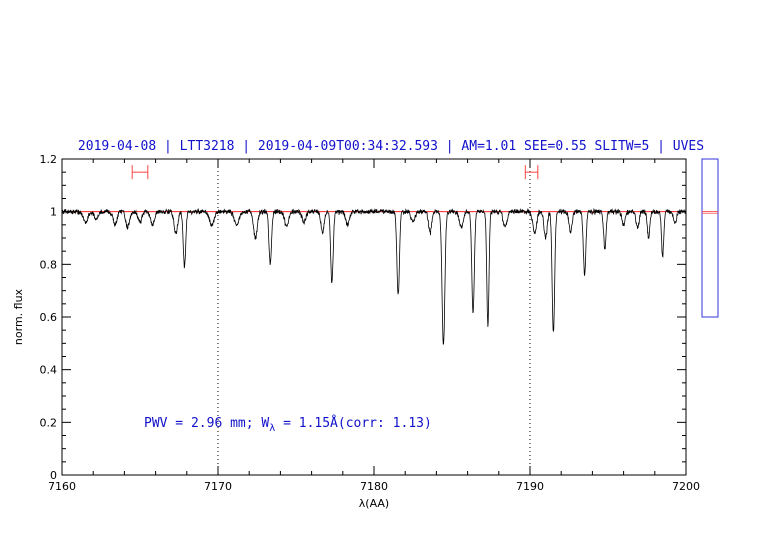  What do you see at coordinates (206, 423) in the screenshot?
I see `pwv-annotation-prefix: PWV = 2.96 mm; W` at bounding box center [206, 423].